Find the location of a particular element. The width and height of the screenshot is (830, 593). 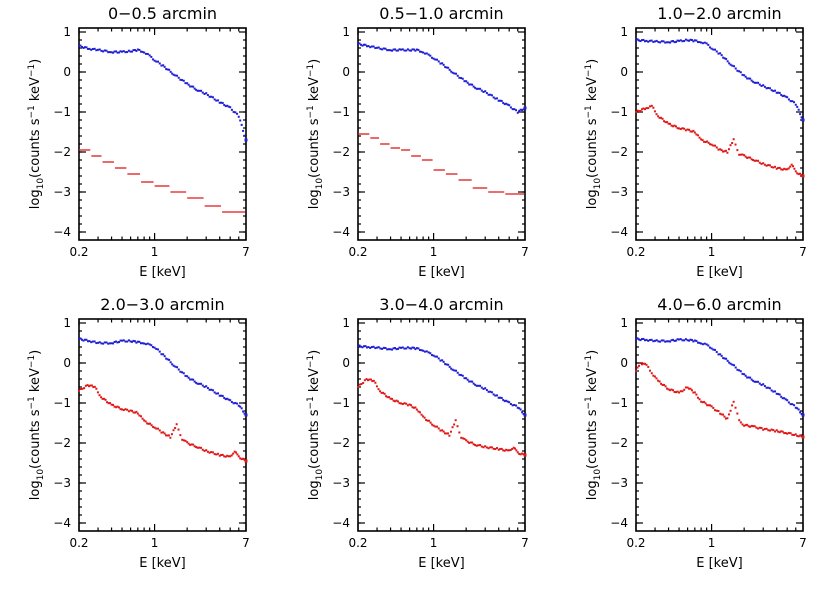

y-tick-label: 1 is located at coordinates (624, 323).